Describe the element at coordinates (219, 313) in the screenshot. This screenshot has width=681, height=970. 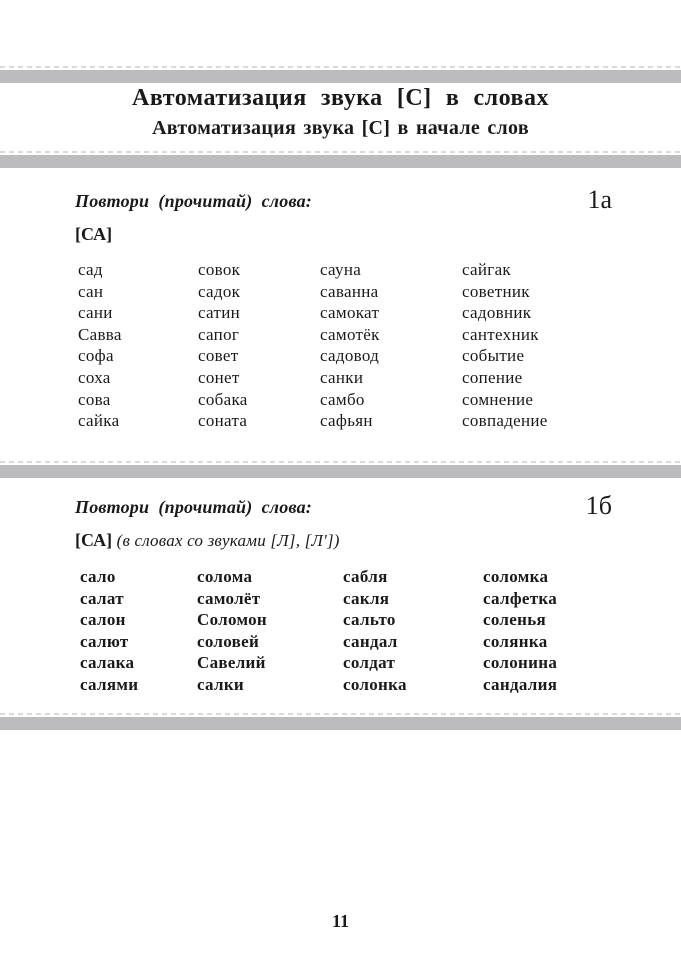
I see `word: сатин` at that location.